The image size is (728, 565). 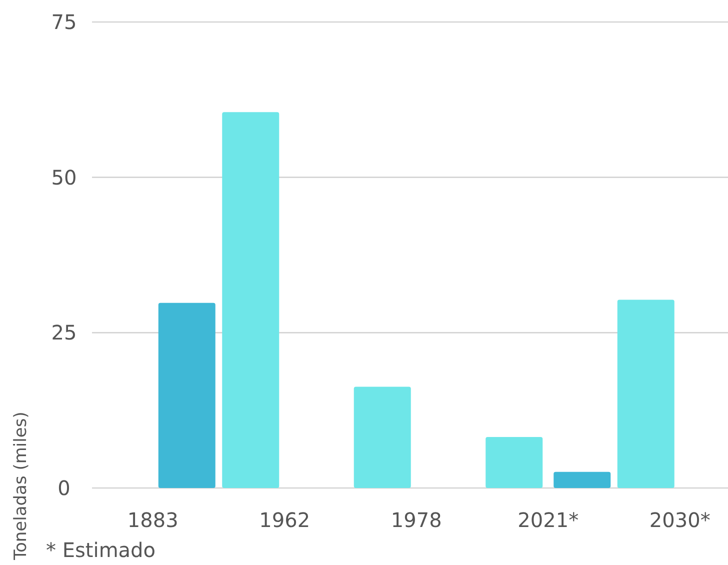 I want to click on y-axis-title: Toneladas (miles), so click(x=21, y=486).